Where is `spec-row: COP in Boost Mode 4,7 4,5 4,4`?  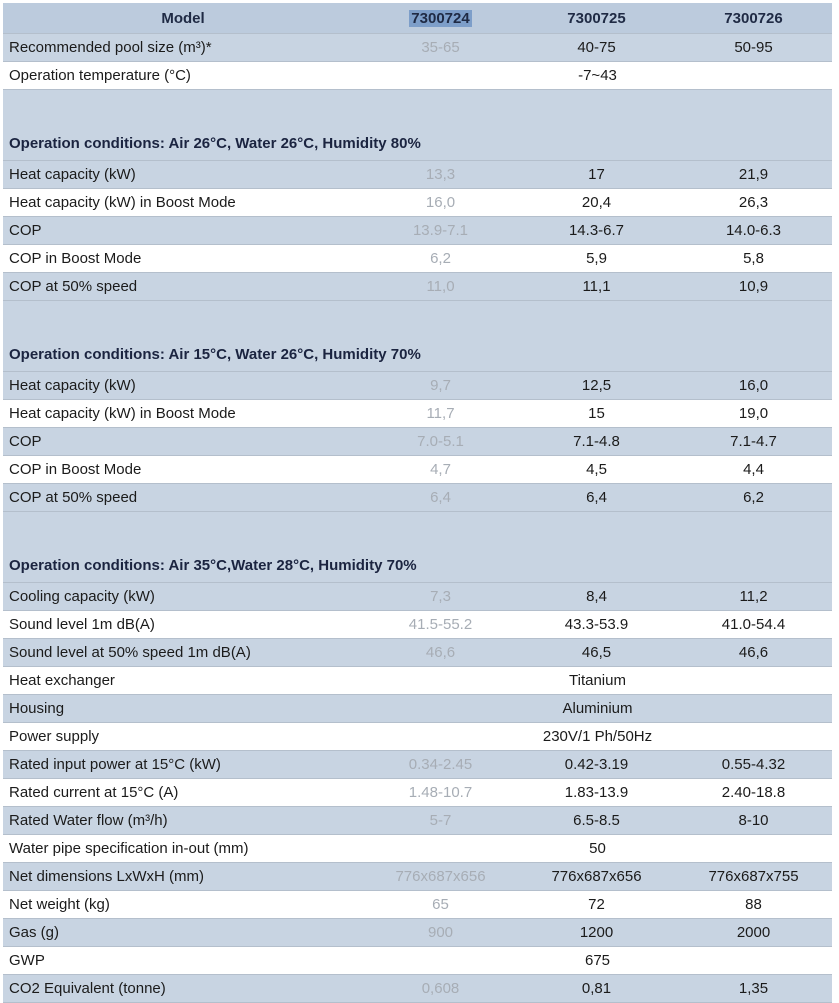
spec-row: COP in Boost Mode 4,7 4,5 4,4 is located at coordinates (417, 469).